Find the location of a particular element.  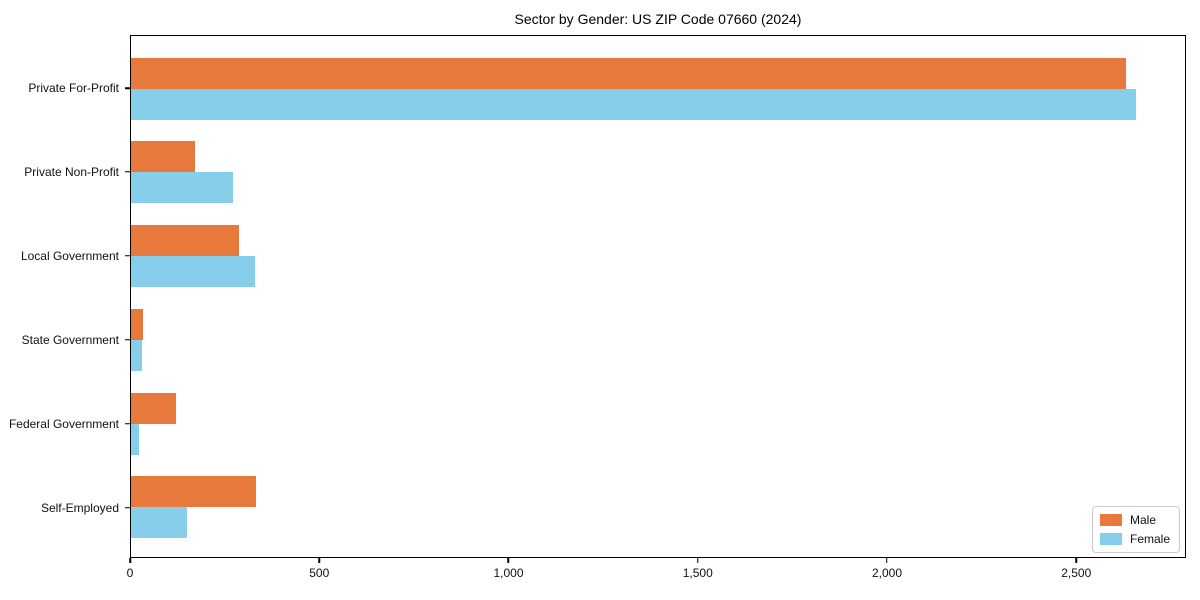

bar-male-federal-government is located at coordinates (154, 408).